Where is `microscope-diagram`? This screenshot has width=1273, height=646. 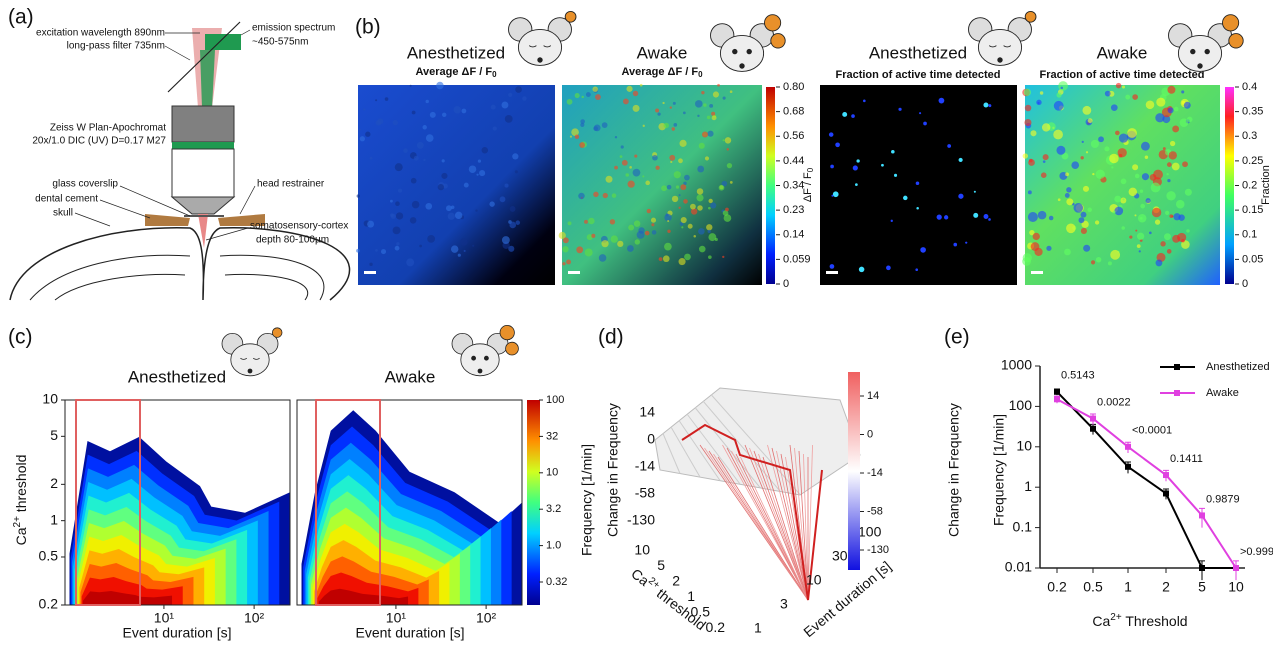 microscope-diagram is located at coordinates (180, 161).